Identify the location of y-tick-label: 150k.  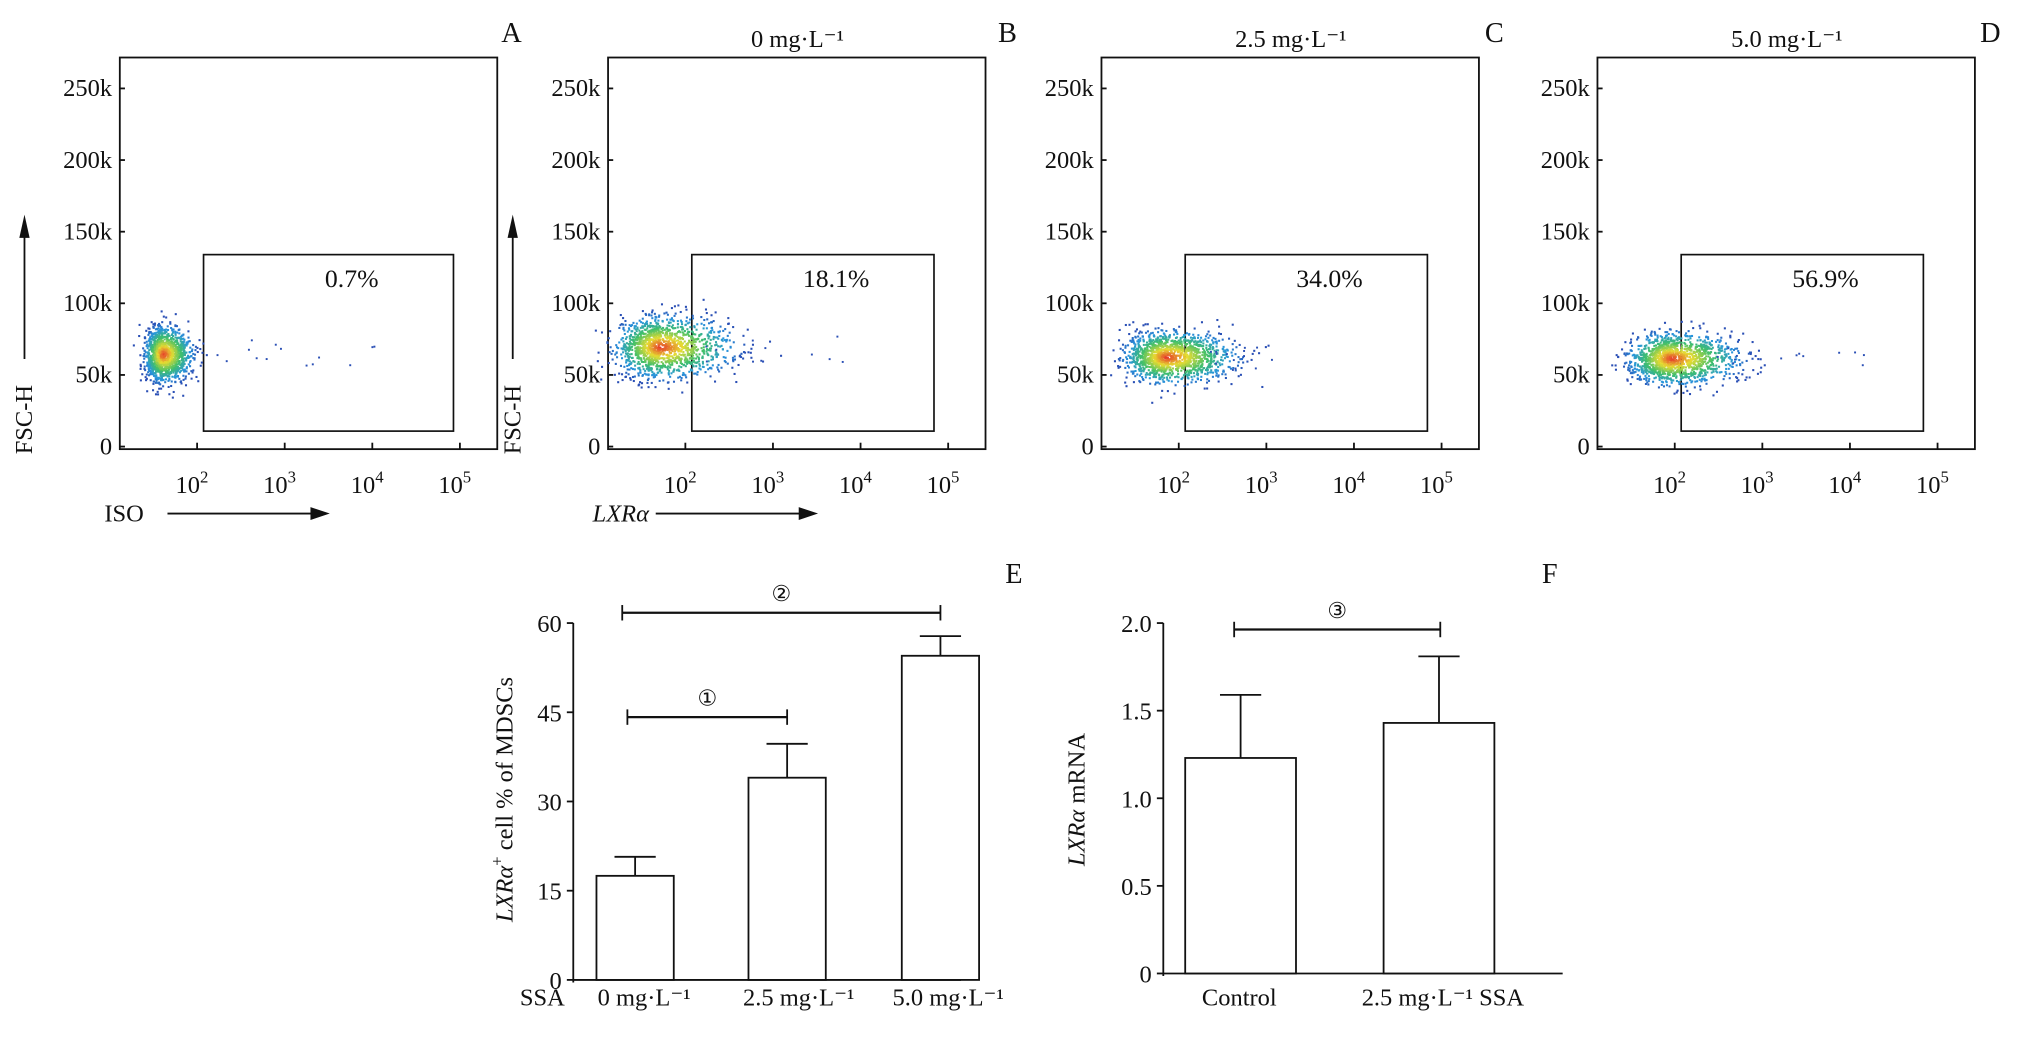
(576, 231).